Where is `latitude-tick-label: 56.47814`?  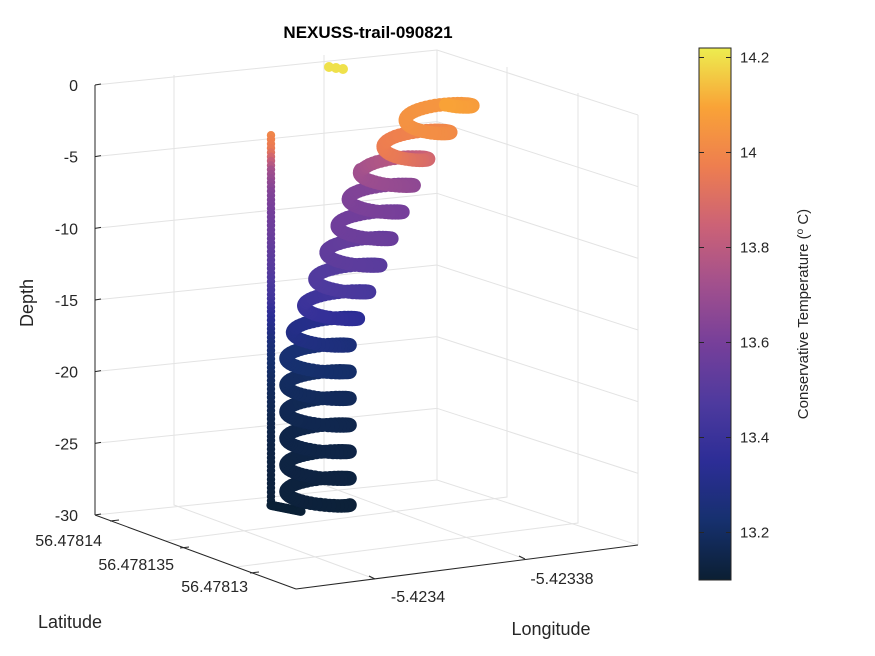 latitude-tick-label: 56.47814 is located at coordinates (68, 541).